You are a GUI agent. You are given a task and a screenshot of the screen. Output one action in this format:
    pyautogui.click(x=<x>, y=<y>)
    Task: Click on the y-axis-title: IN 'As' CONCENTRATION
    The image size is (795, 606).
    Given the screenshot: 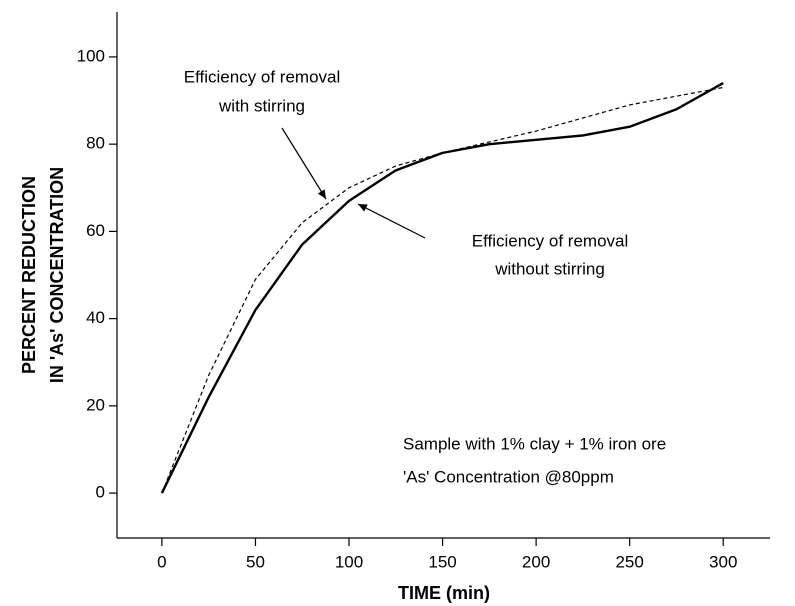 What is the action you would take?
    pyautogui.click(x=57, y=275)
    